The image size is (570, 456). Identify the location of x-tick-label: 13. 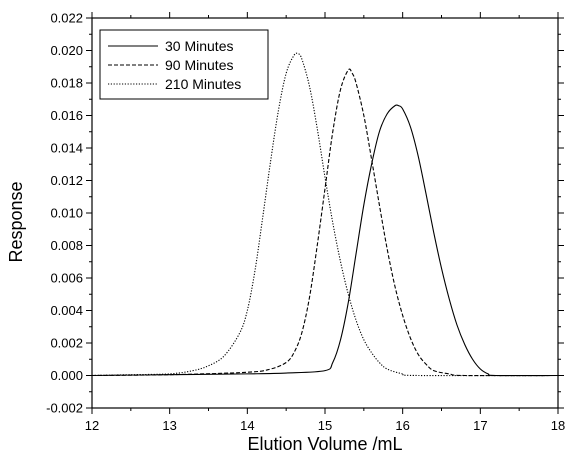
(169, 425).